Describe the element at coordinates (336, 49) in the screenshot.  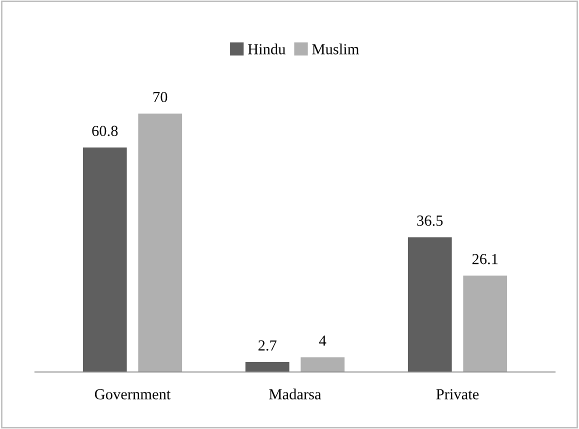
I see `legend-label: Muslim` at that location.